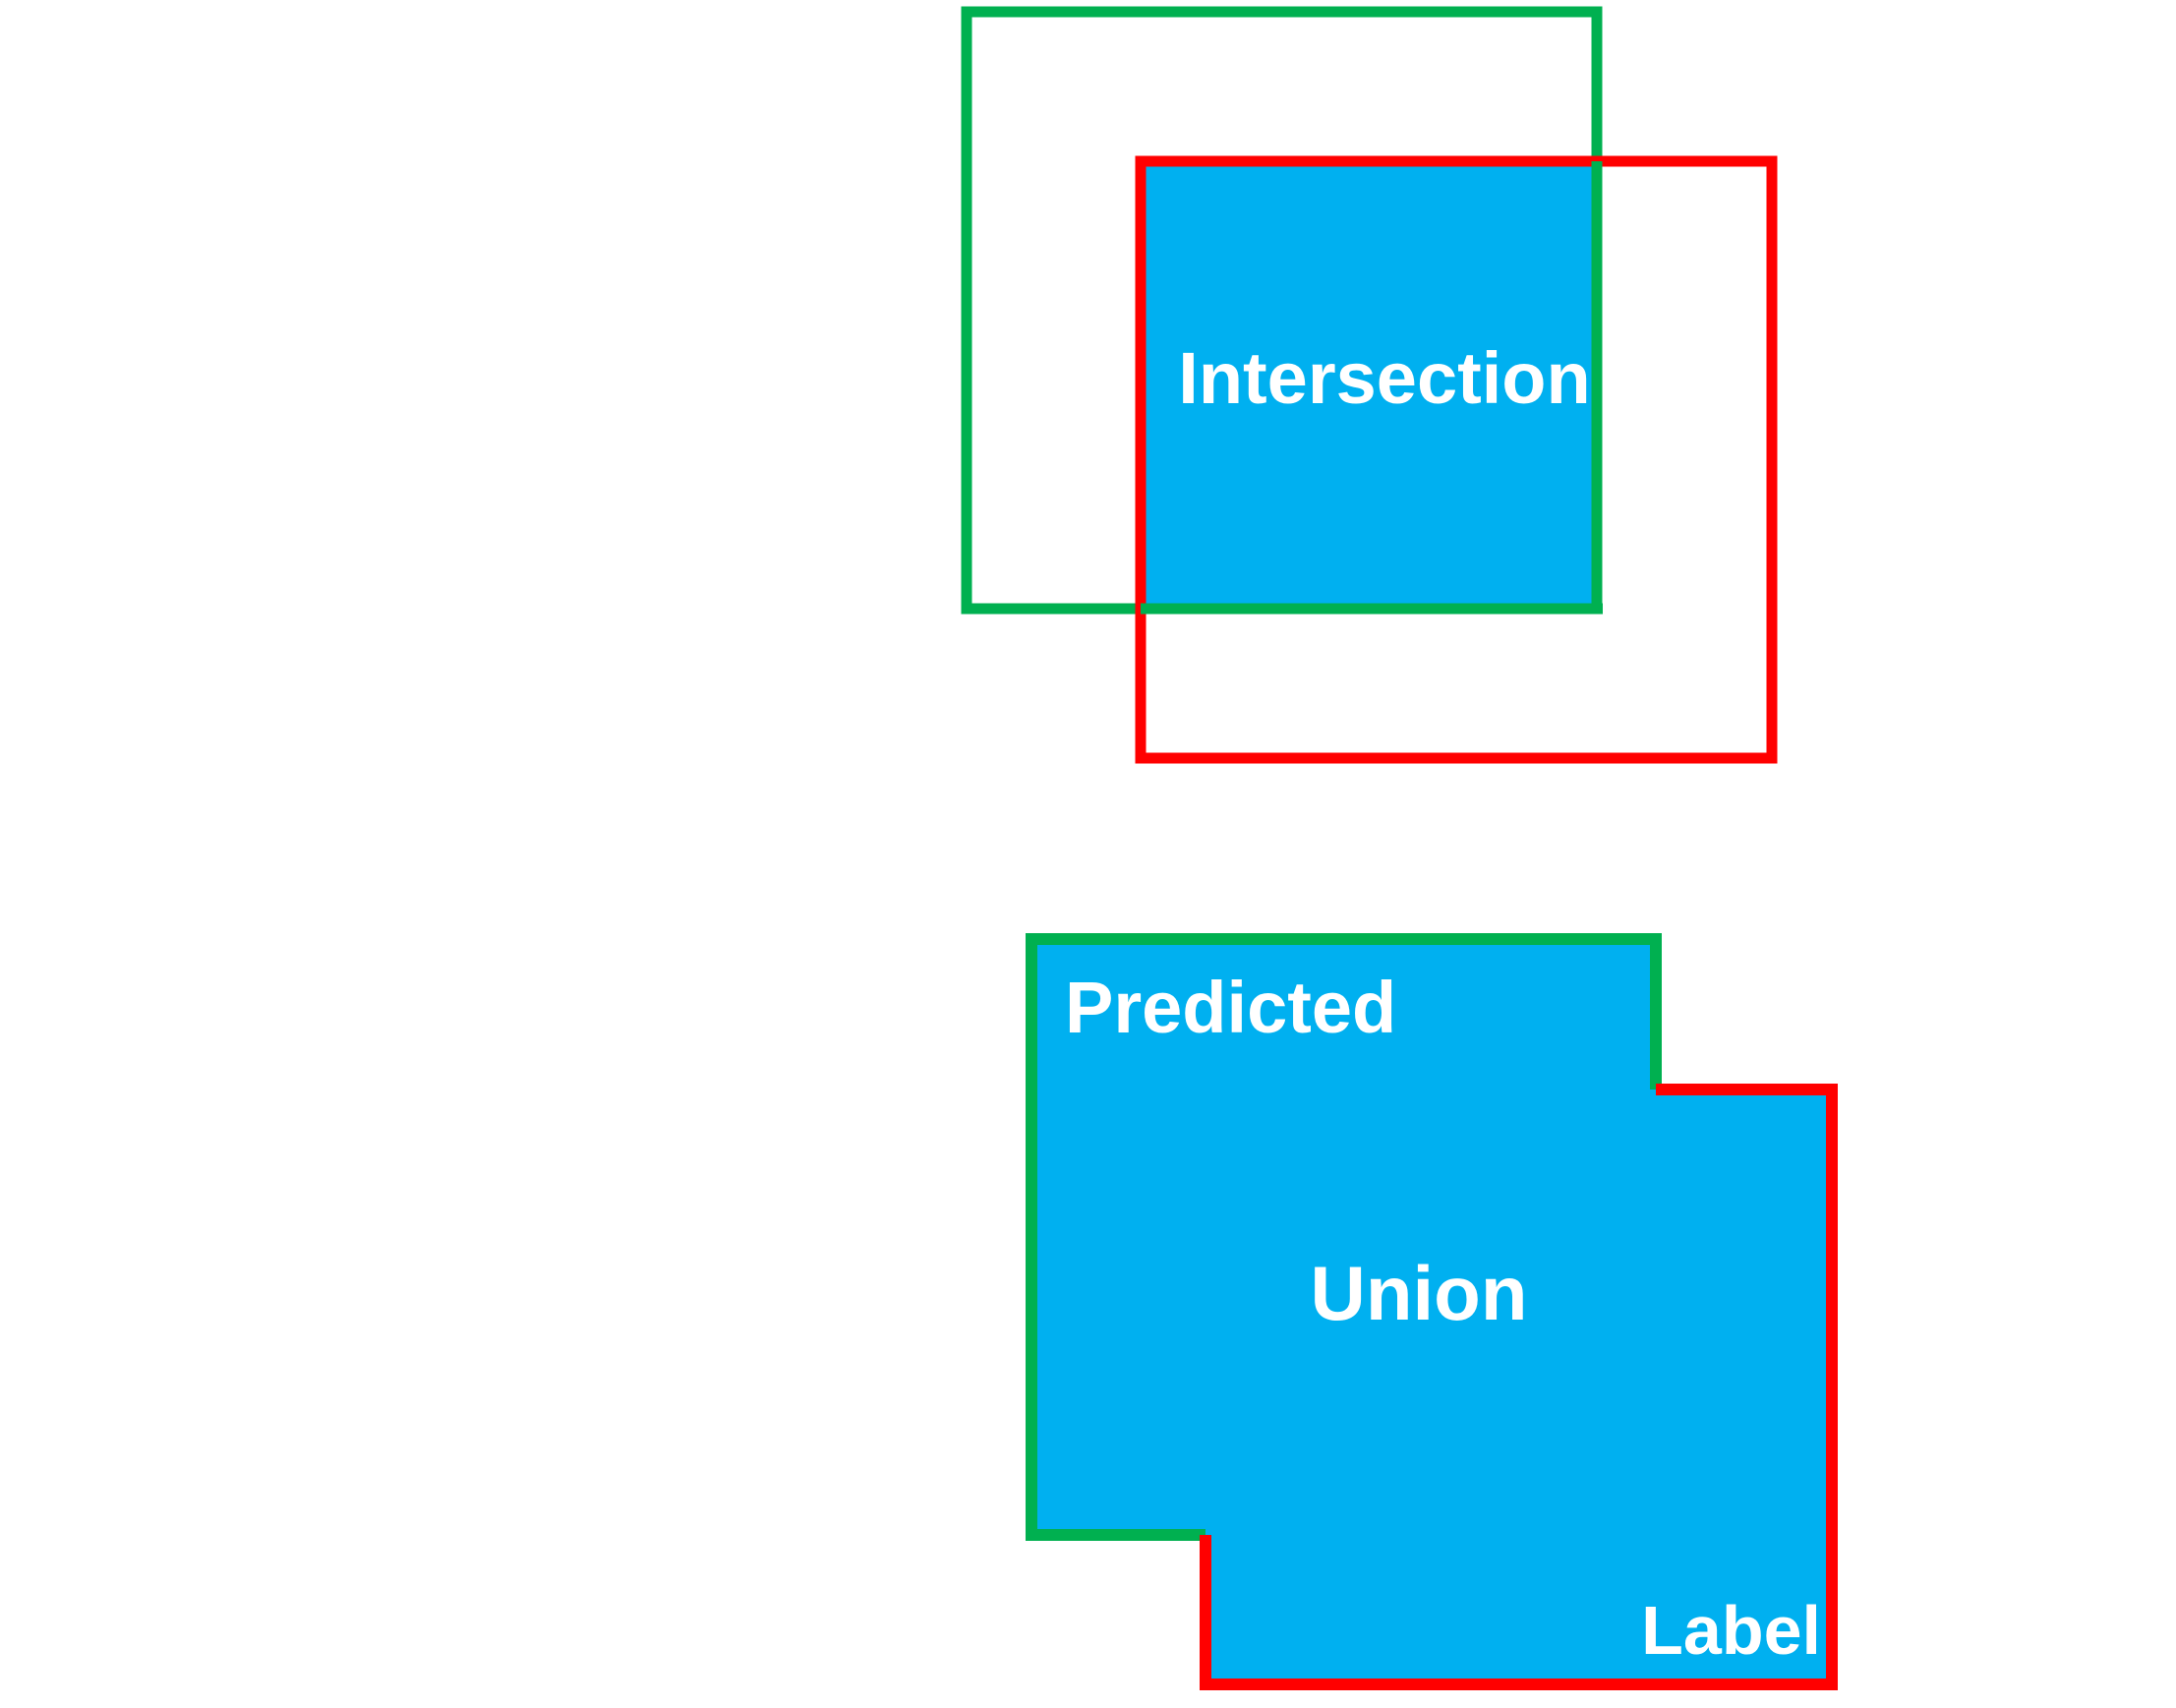  I want to click on predicted-text: Predicted, so click(1231, 1007).